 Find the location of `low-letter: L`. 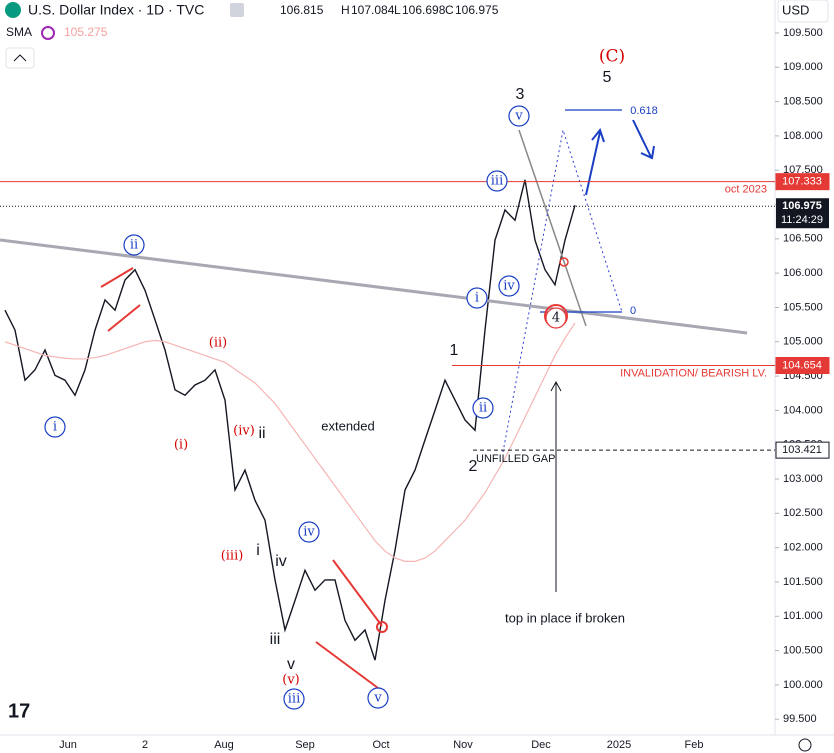

low-letter: L is located at coordinates (397, 10).